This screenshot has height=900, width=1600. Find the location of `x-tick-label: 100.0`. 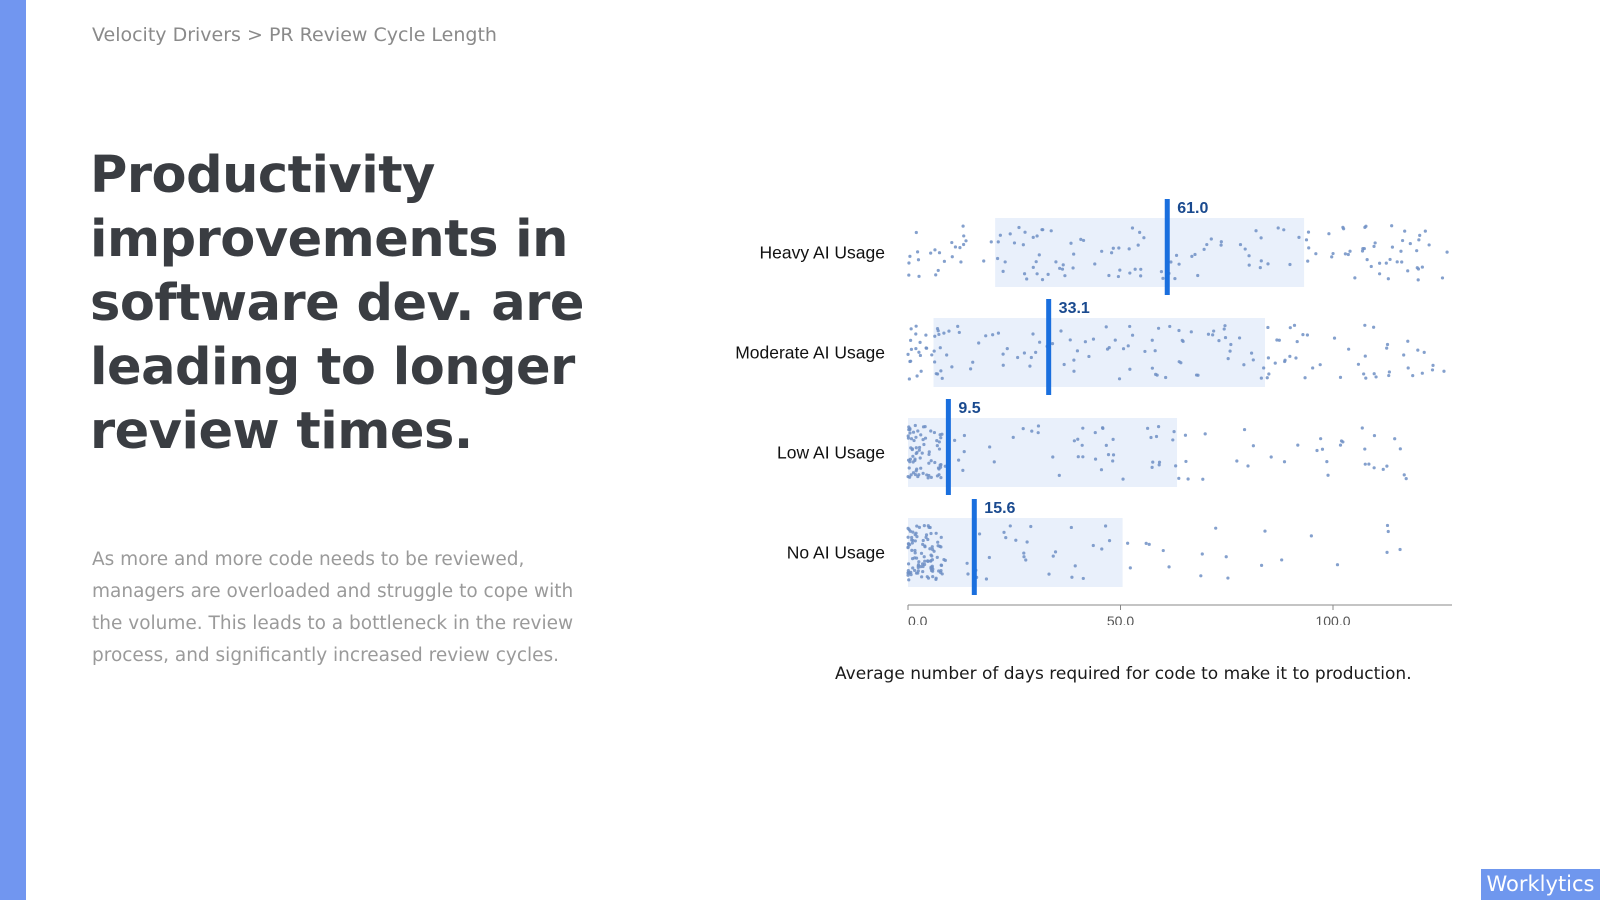

x-tick-label: 100.0 is located at coordinates (1332, 619).